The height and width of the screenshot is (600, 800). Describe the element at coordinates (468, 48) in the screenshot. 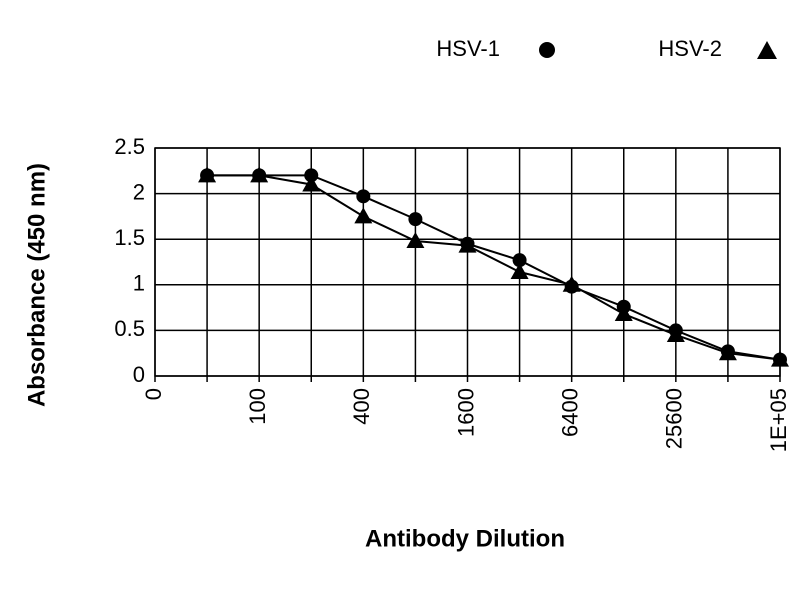

I see `legend-label: HSV-1` at that location.